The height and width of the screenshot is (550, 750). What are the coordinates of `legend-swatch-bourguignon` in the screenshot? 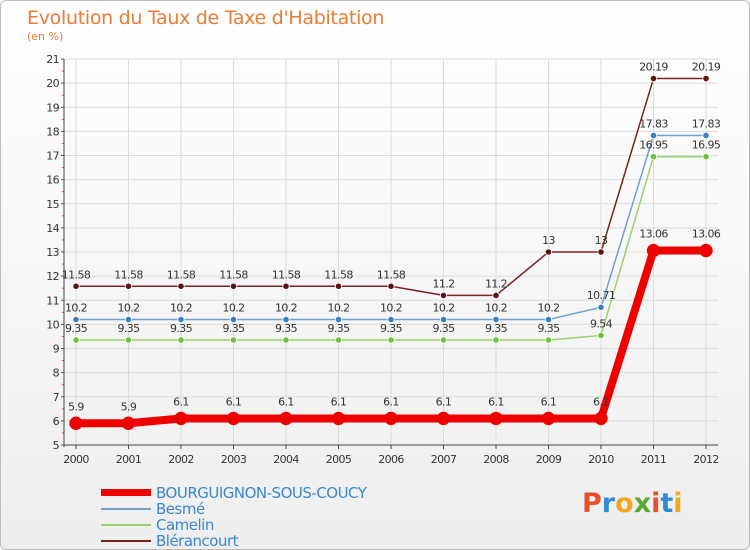 It's located at (126, 492).